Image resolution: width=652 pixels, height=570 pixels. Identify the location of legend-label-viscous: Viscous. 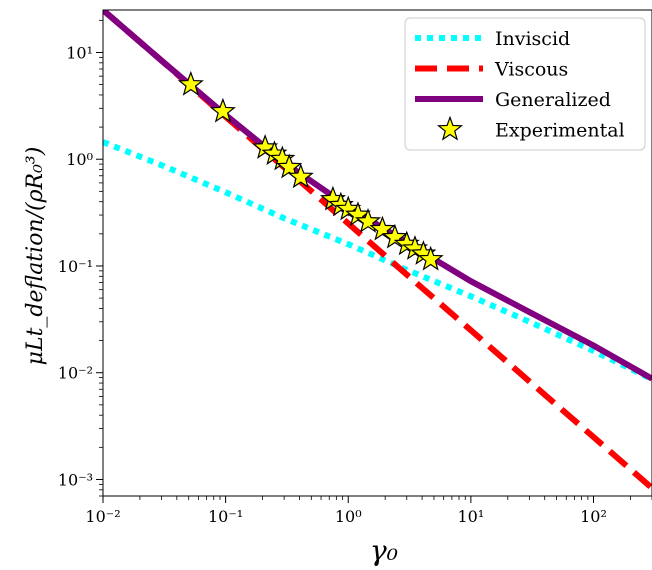
(531, 70).